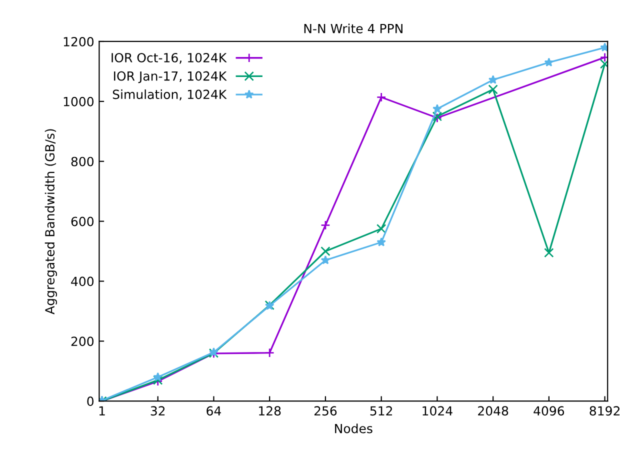 The height and width of the screenshot is (461, 620). I want to click on legend-label: Simulation, 1024K, so click(169, 94).